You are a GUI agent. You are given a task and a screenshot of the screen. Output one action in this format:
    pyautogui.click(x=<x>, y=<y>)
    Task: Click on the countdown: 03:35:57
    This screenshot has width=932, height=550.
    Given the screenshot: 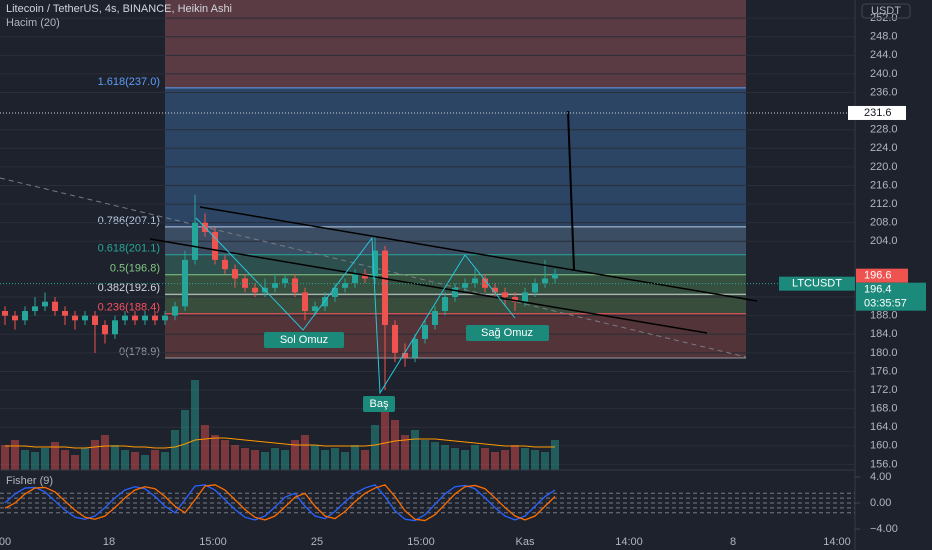 What is the action you would take?
    pyautogui.click(x=885, y=304)
    